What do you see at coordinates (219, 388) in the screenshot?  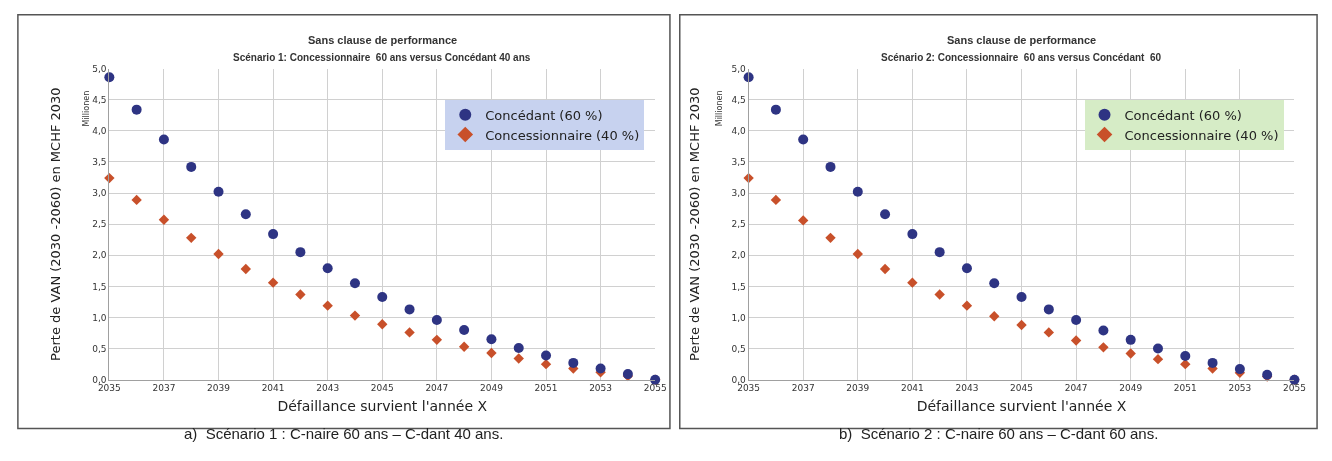 I see `x-tick-label: 2039` at bounding box center [219, 388].